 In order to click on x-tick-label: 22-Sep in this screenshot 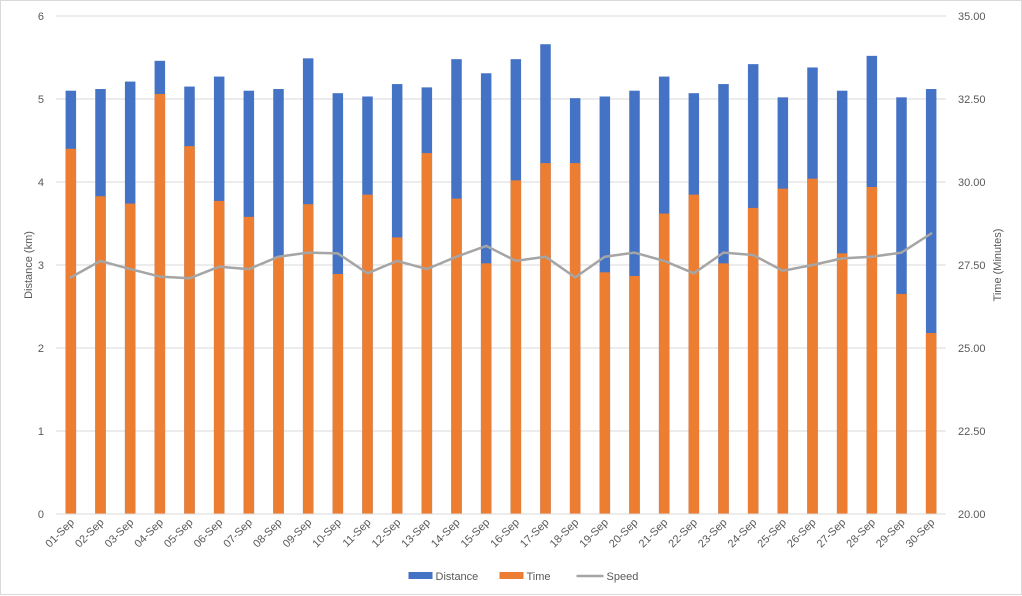, I will do `click(683, 534)`.